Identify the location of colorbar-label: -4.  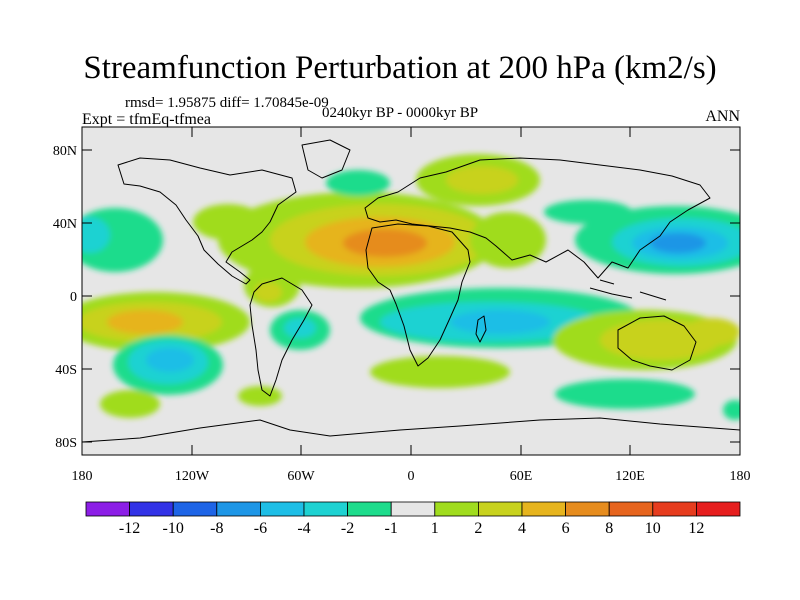
(303, 528).